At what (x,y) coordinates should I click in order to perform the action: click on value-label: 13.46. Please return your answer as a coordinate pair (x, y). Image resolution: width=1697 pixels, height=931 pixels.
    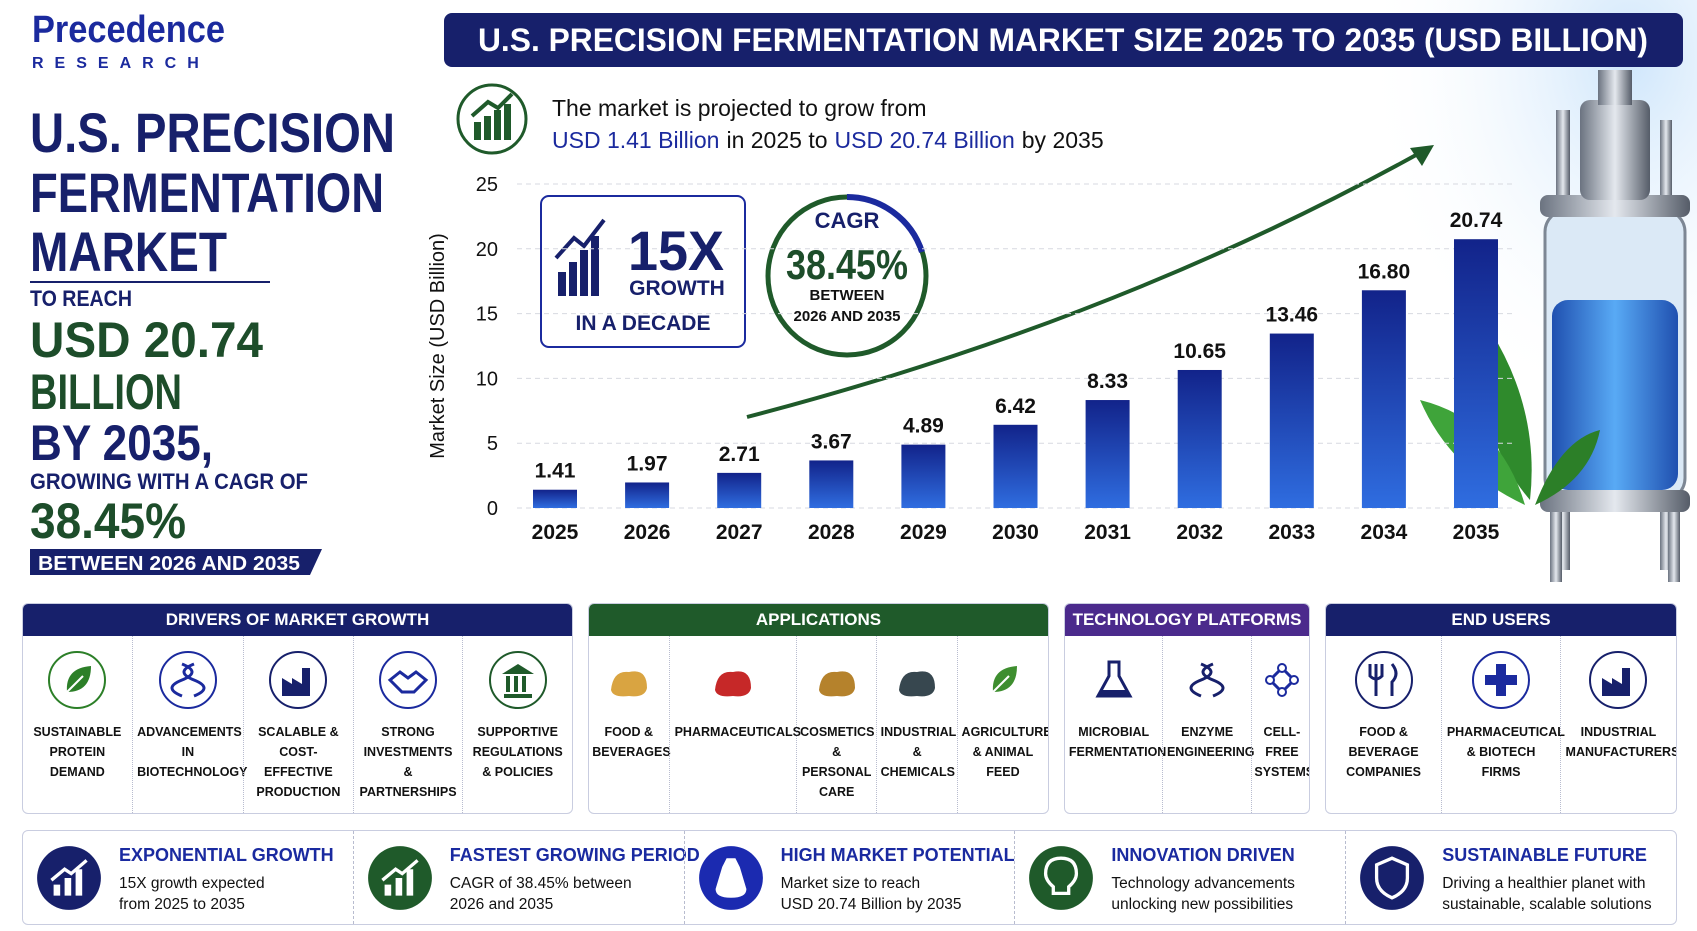
    Looking at the image, I should click on (1292, 315).